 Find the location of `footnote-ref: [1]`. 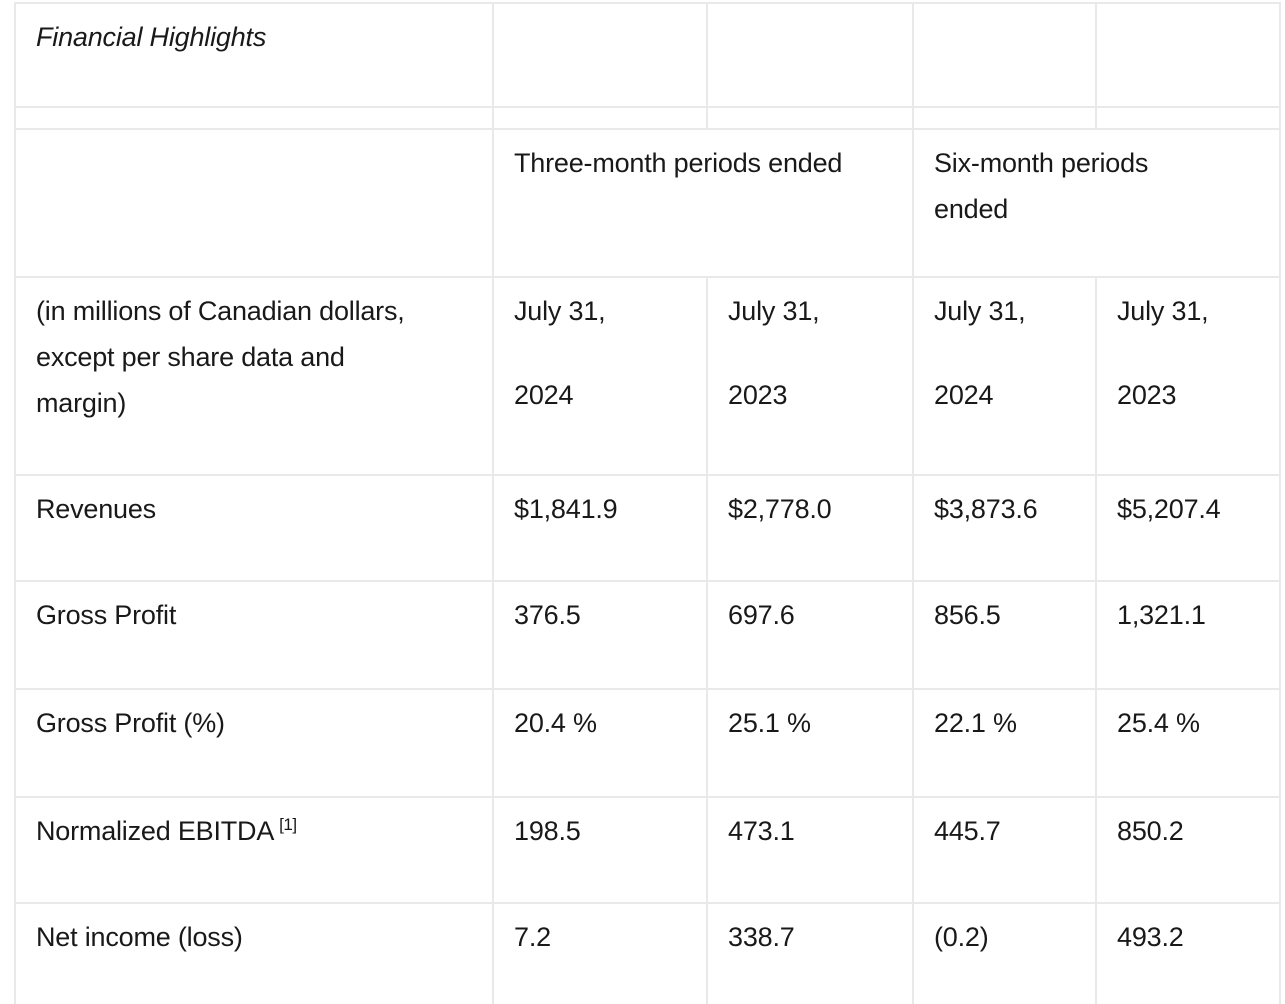

footnote-ref: [1] is located at coordinates (288, 824).